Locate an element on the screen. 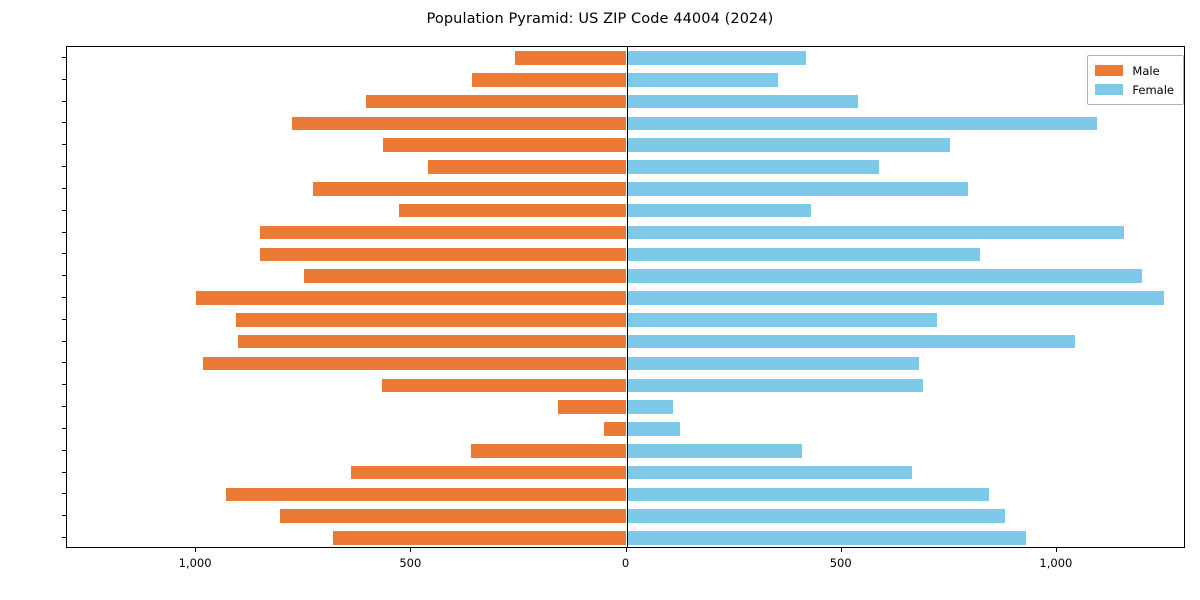  legend-entry-female: Female is located at coordinates (1134, 89).